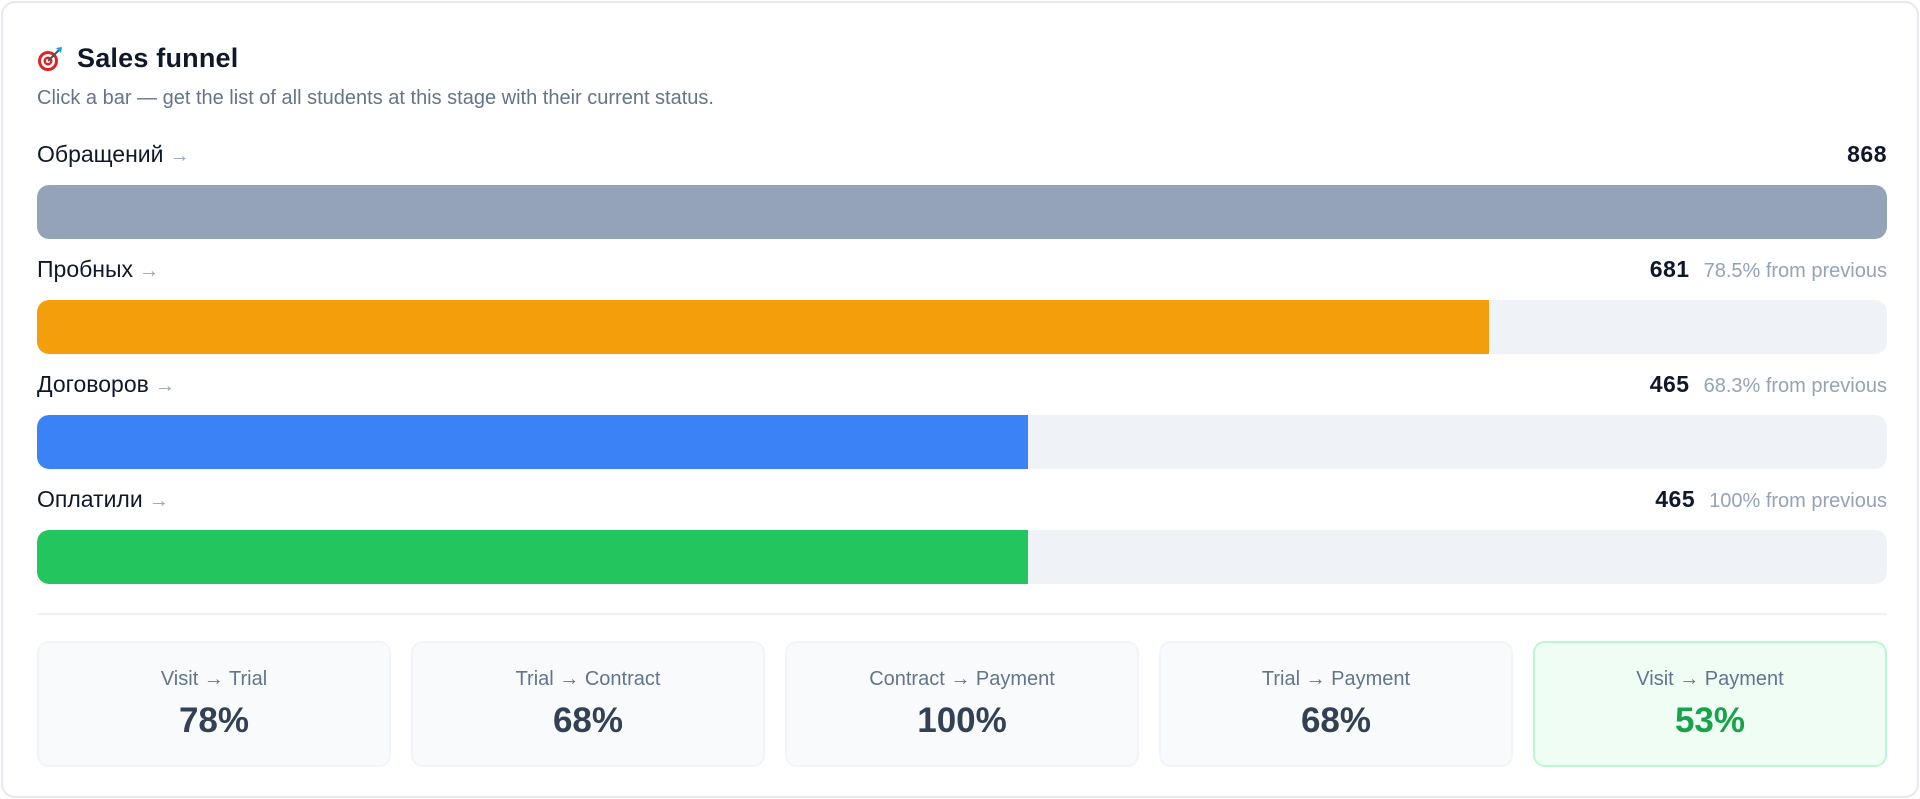  What do you see at coordinates (100, 154) in the screenshot?
I see `stage-label: Обращений` at bounding box center [100, 154].